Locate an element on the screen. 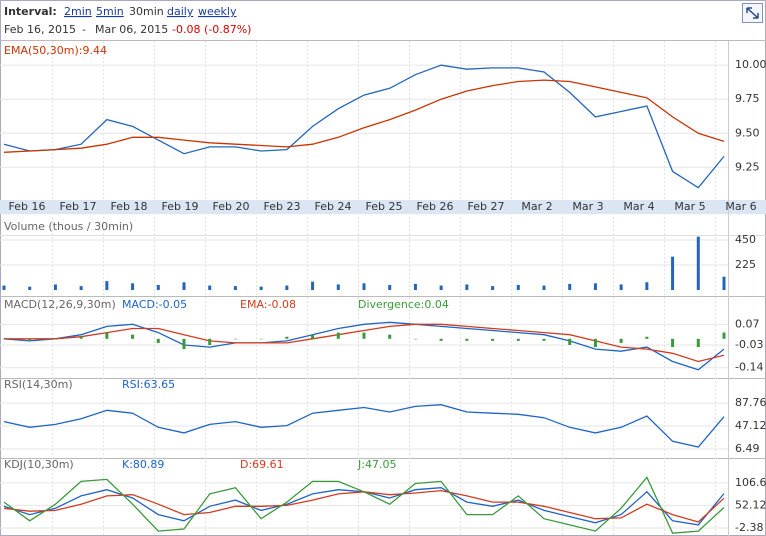 Image resolution: width=766 pixels, height=536 pixels. y-tick-label: 0.07 is located at coordinates (747, 323).